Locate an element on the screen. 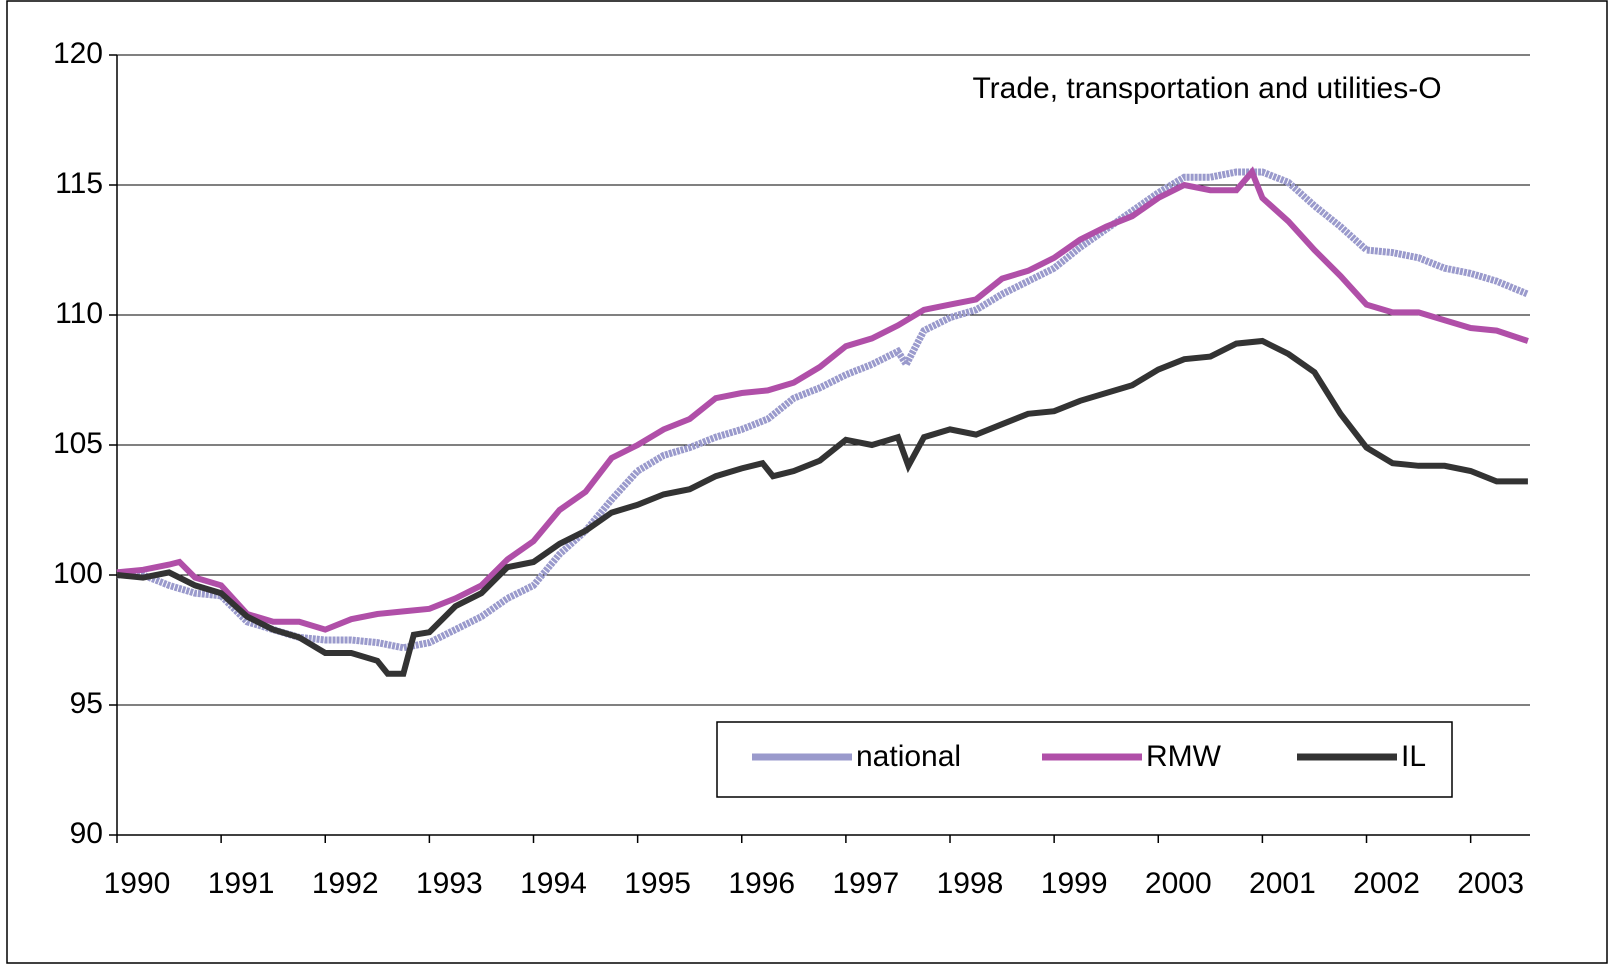 This screenshot has width=1614, height=967. y-tick-label: 105 is located at coordinates (78, 443).